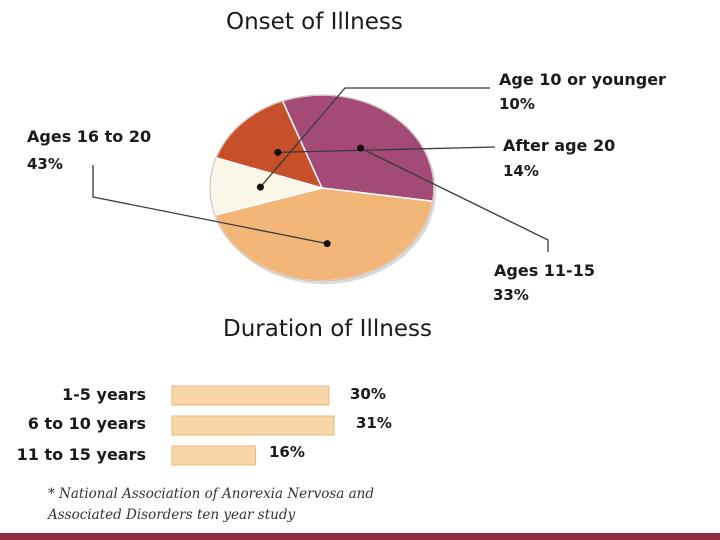 The height and width of the screenshot is (540, 720). I want to click on slice-label-age-10-or-younger: Age 10 or younger, so click(582, 79).